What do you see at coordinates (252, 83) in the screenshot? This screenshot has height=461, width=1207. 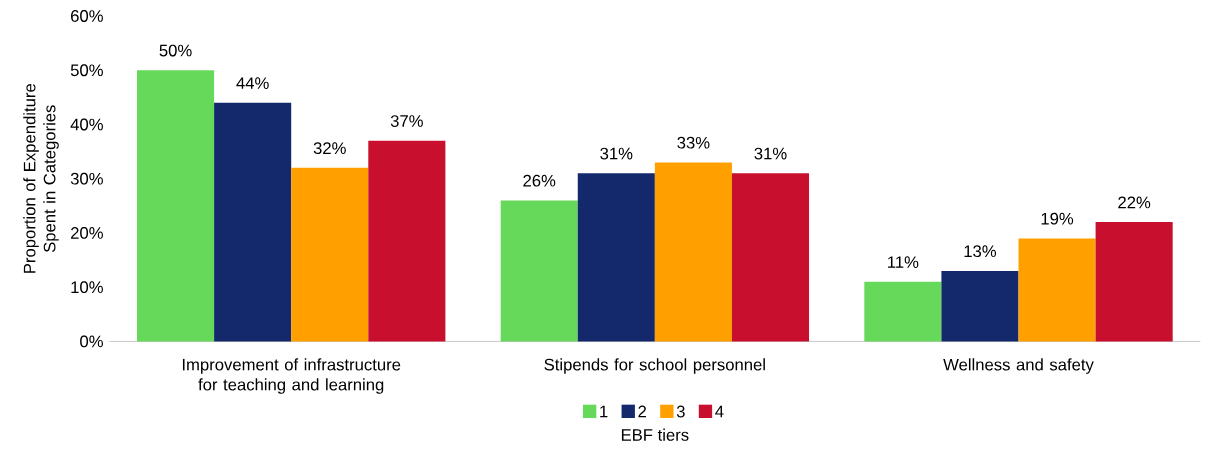 I see `data-label: 44%` at bounding box center [252, 83].